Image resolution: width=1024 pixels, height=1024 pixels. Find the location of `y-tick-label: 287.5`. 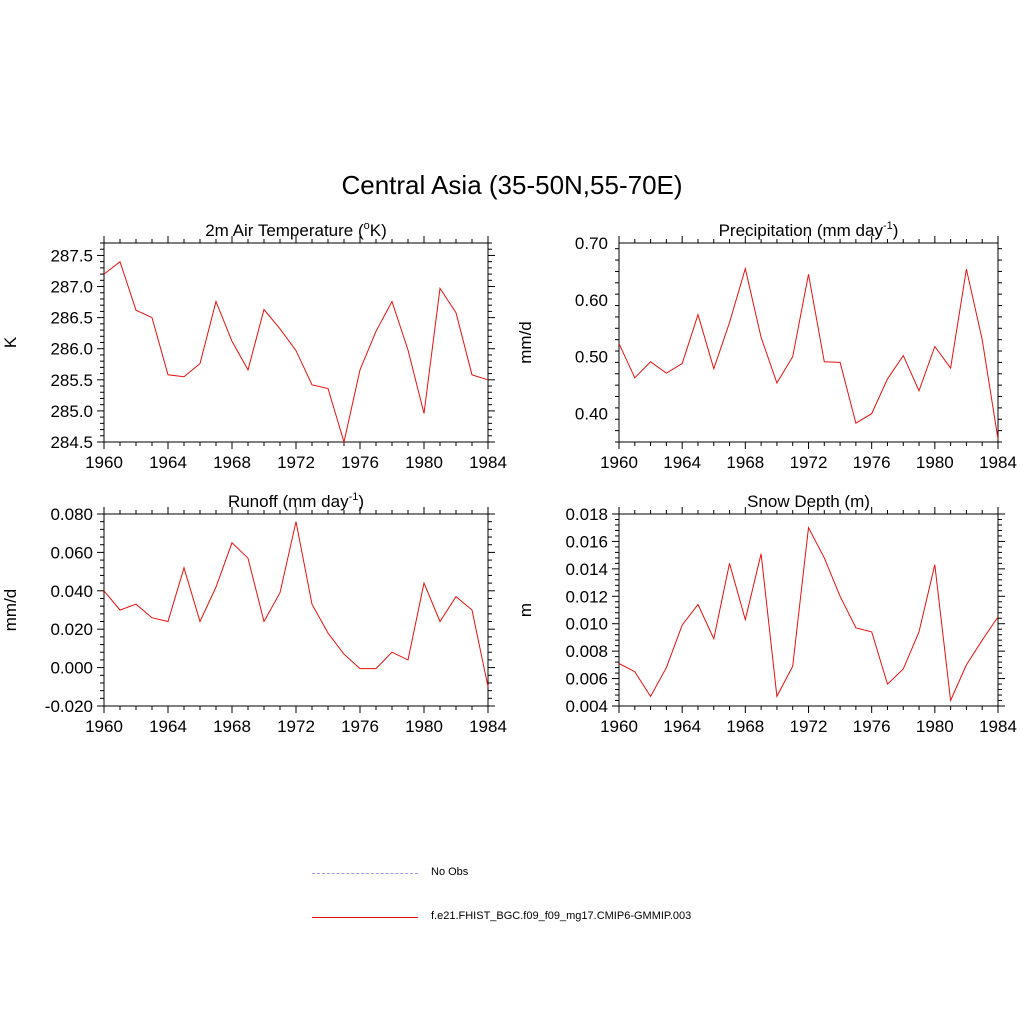

y-tick-label: 287.5 is located at coordinates (71, 255).